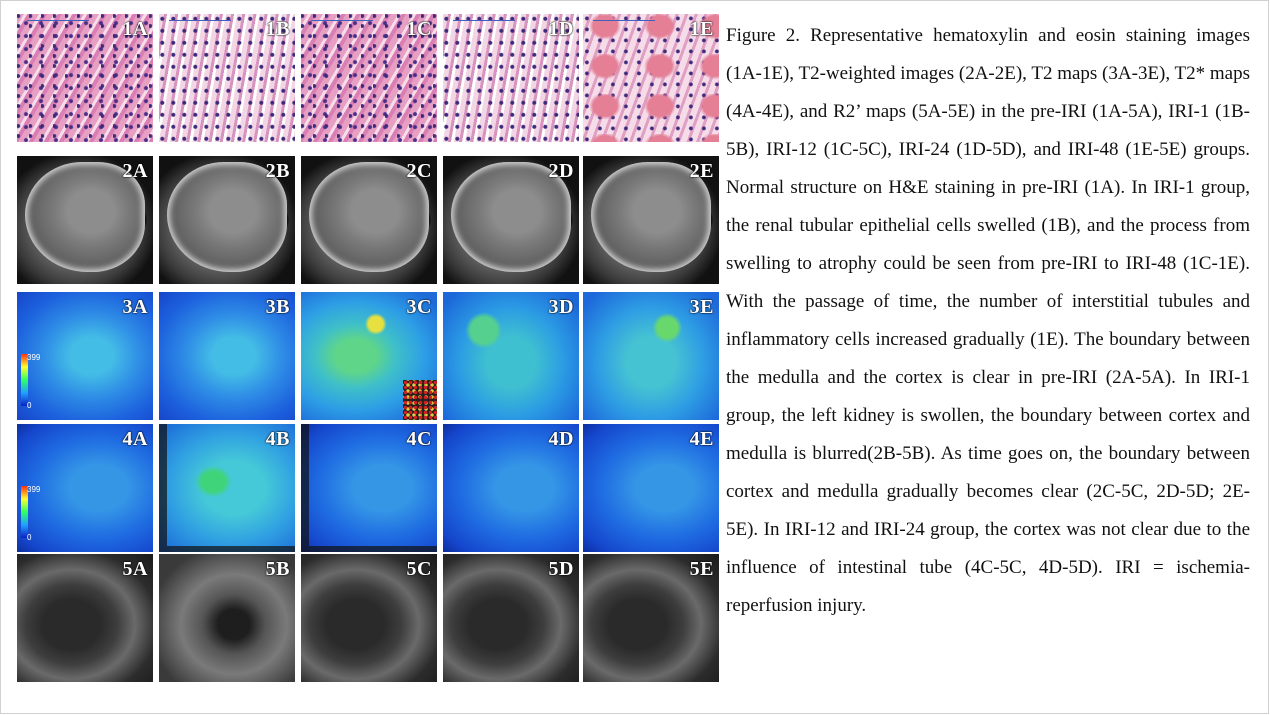 This screenshot has height=715, width=1270. I want to click on panel-4b: 4B, so click(227, 488).